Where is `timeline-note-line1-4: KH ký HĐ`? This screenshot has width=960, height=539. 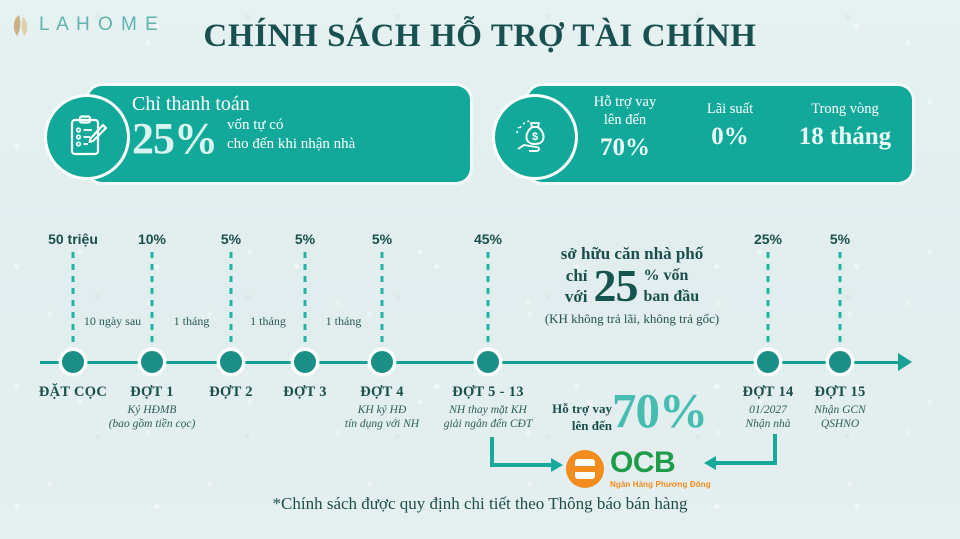
timeline-note-line1-4: KH ký HĐ is located at coordinates (382, 410).